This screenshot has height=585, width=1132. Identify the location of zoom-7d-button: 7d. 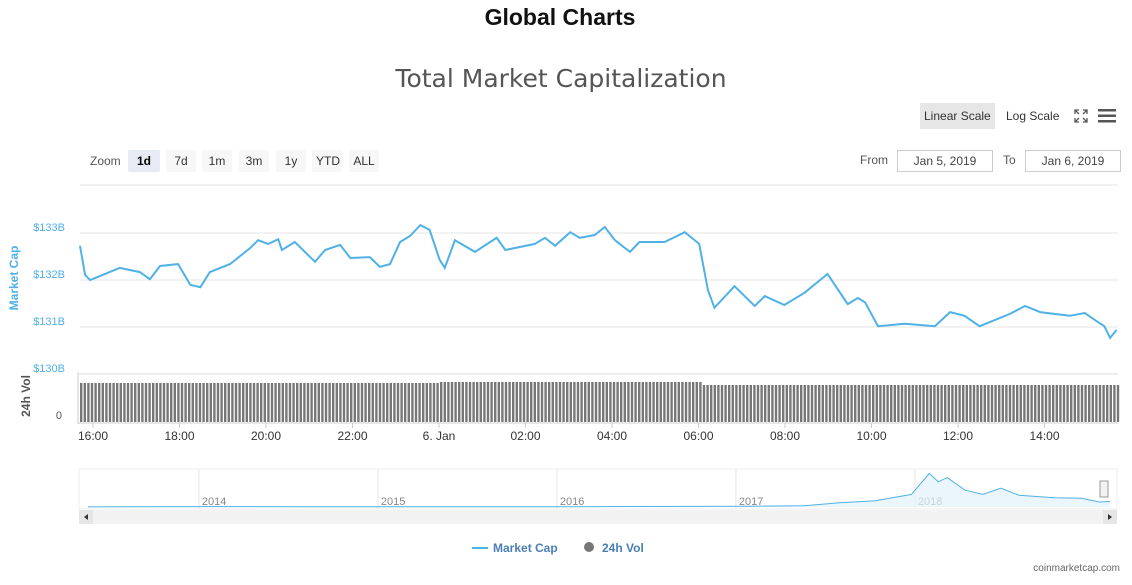
(181, 161).